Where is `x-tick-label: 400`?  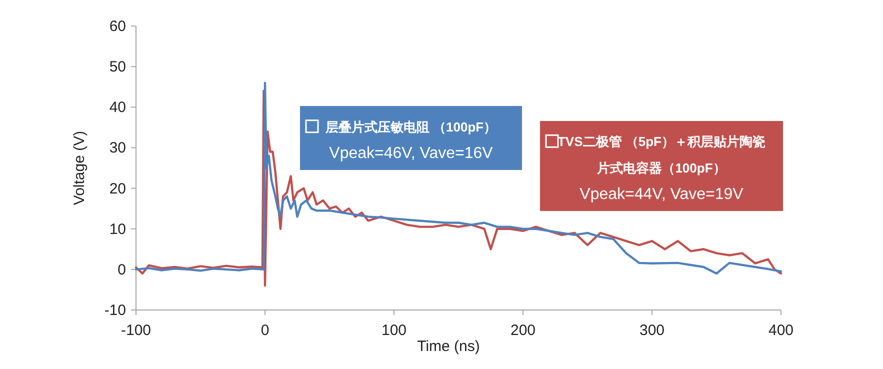 x-tick-label: 400 is located at coordinates (781, 330).